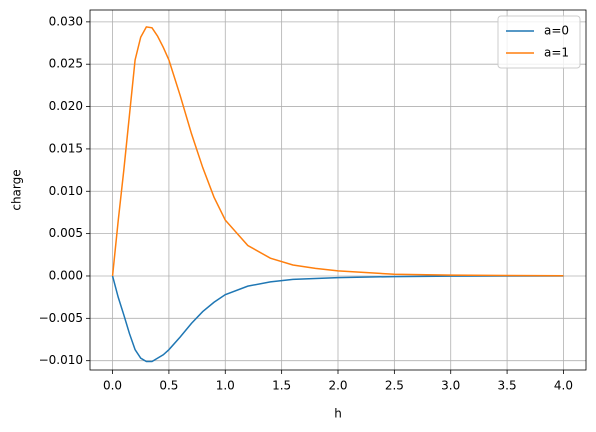  I want to click on y-tick-label: 0.000, so click(66, 275).